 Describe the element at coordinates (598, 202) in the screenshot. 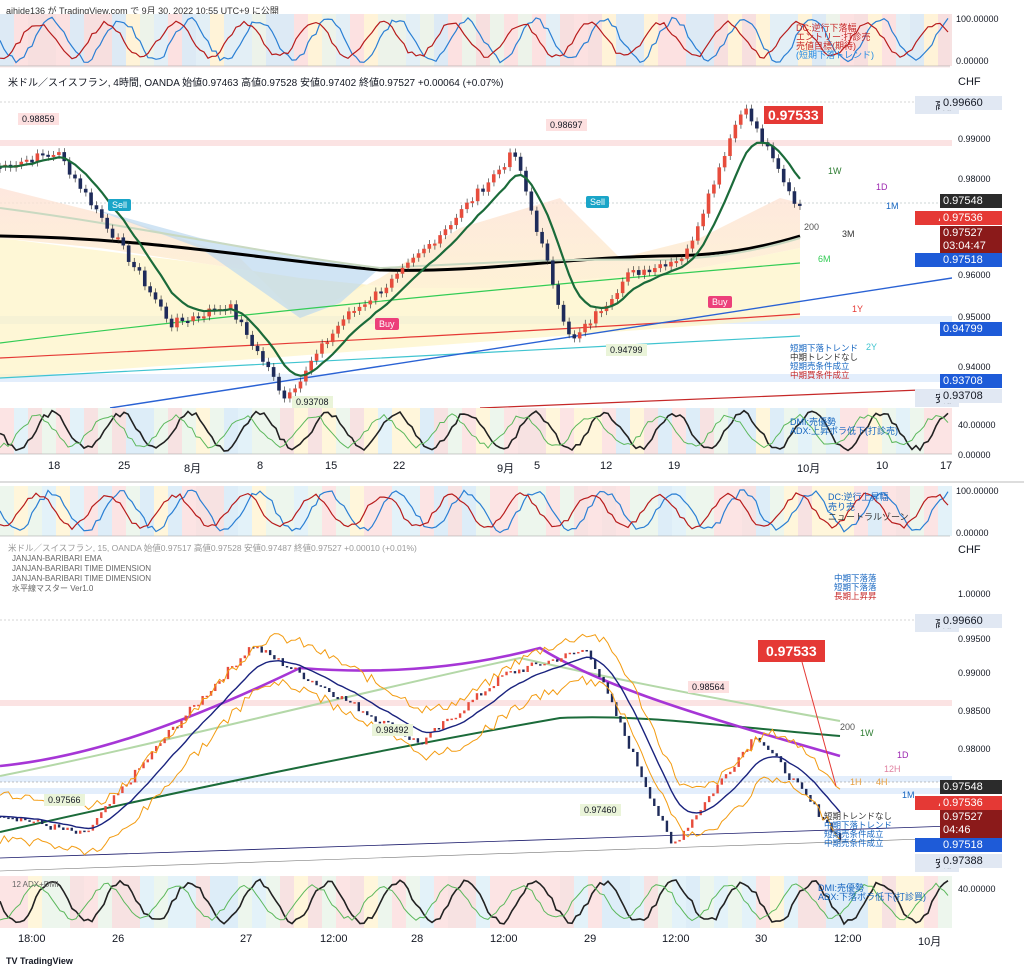

I see `signal-sell: Sell` at that location.